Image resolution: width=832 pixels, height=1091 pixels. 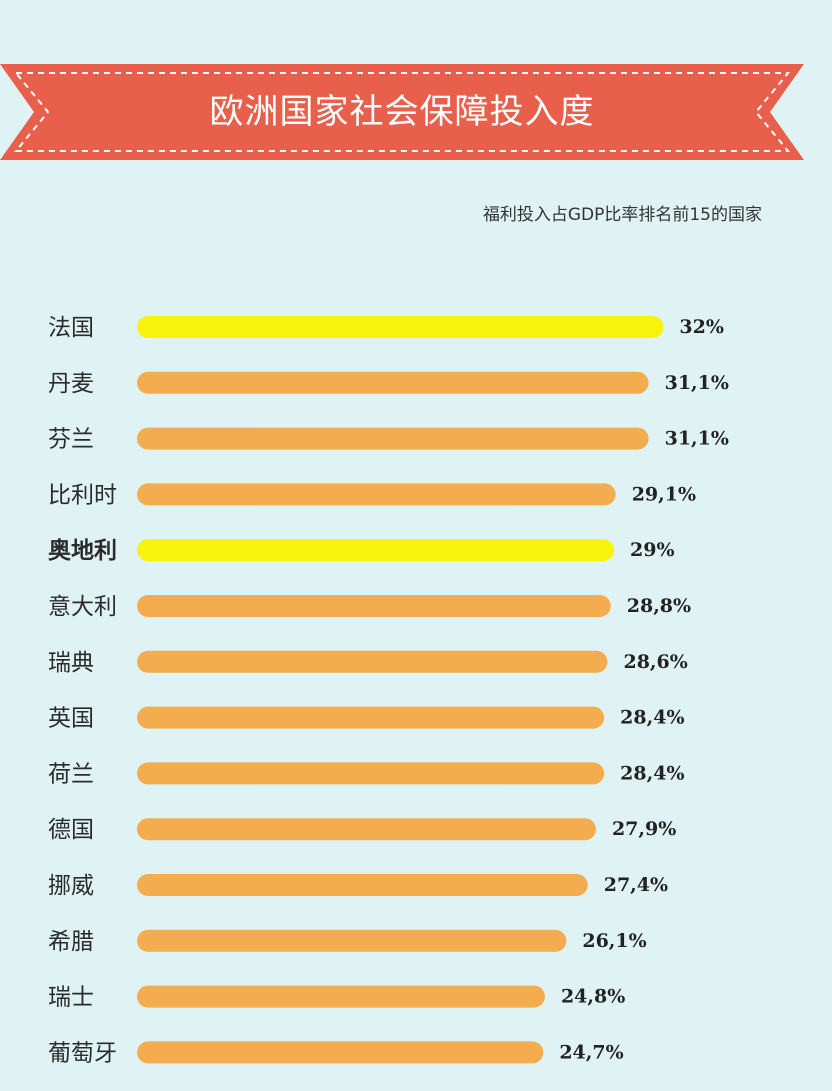 What do you see at coordinates (71, 440) in the screenshot?
I see `category-label: 芬兰` at bounding box center [71, 440].